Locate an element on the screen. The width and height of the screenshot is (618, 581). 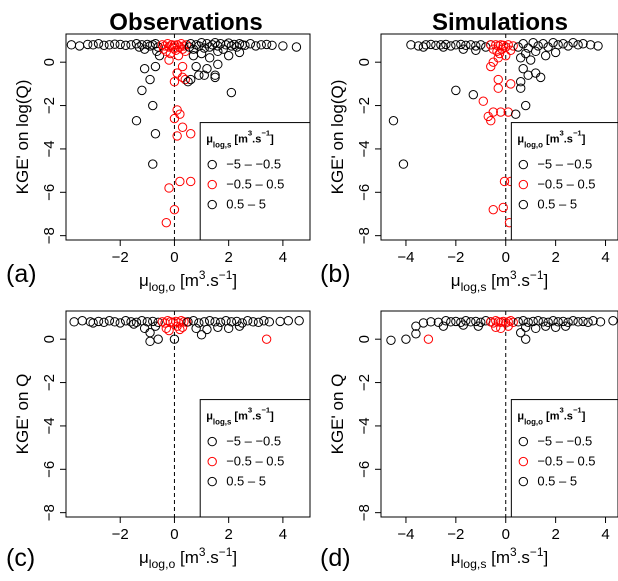
legend-label: 0.5 – 5 is located at coordinates (246, 204).